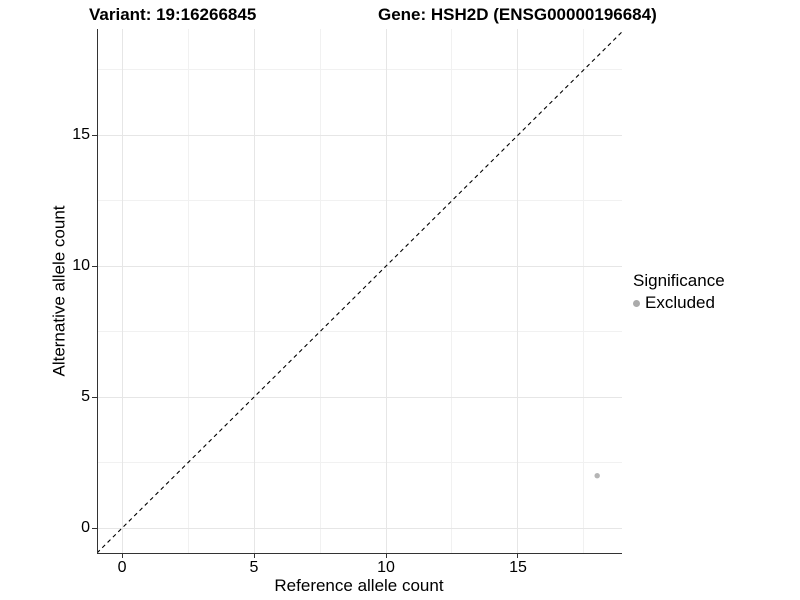  I want to click on x-tick-label: 15, so click(518, 567).